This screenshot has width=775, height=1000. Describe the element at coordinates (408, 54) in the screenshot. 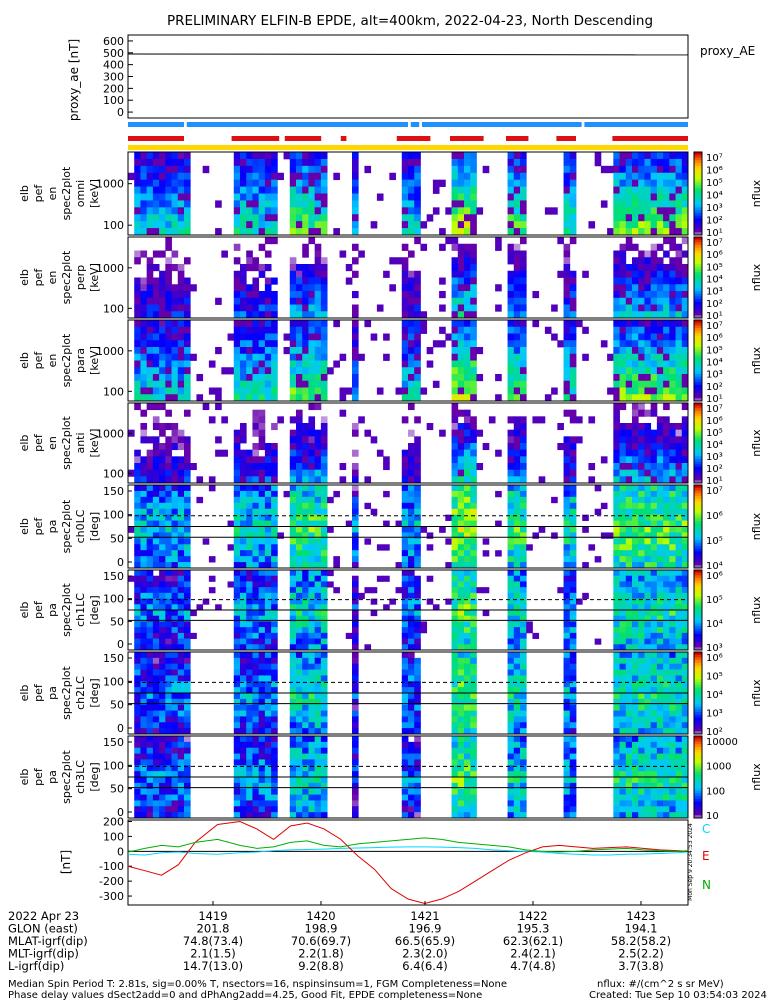

I see `proxy-ae-line` at that location.